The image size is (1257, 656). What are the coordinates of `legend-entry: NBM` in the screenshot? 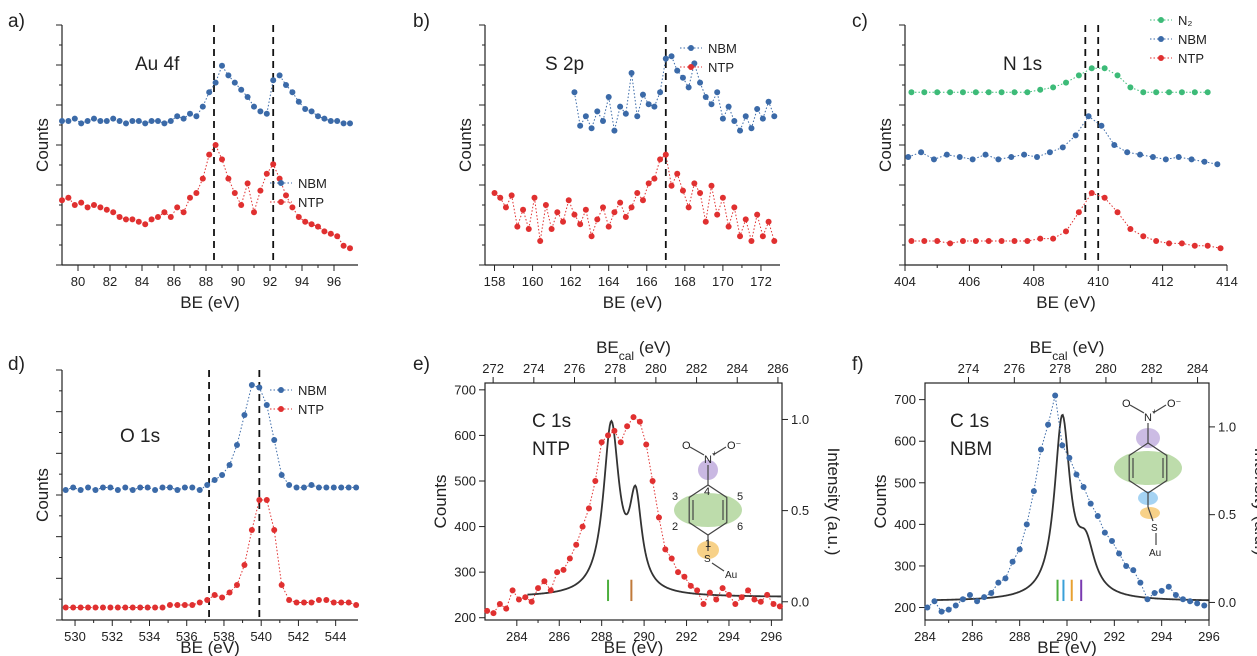 It's located at (1178, 39).